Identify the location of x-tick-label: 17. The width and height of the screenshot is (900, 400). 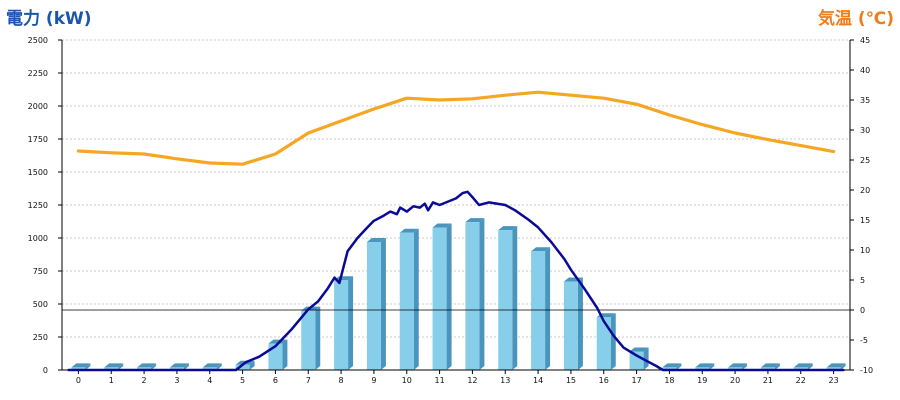
(636, 380).